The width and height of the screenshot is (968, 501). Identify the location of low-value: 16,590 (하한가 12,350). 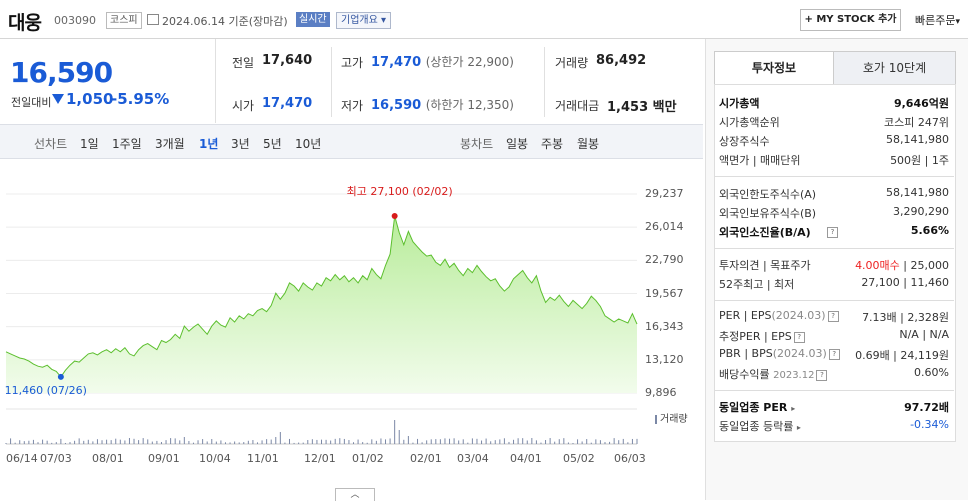
(442, 104).